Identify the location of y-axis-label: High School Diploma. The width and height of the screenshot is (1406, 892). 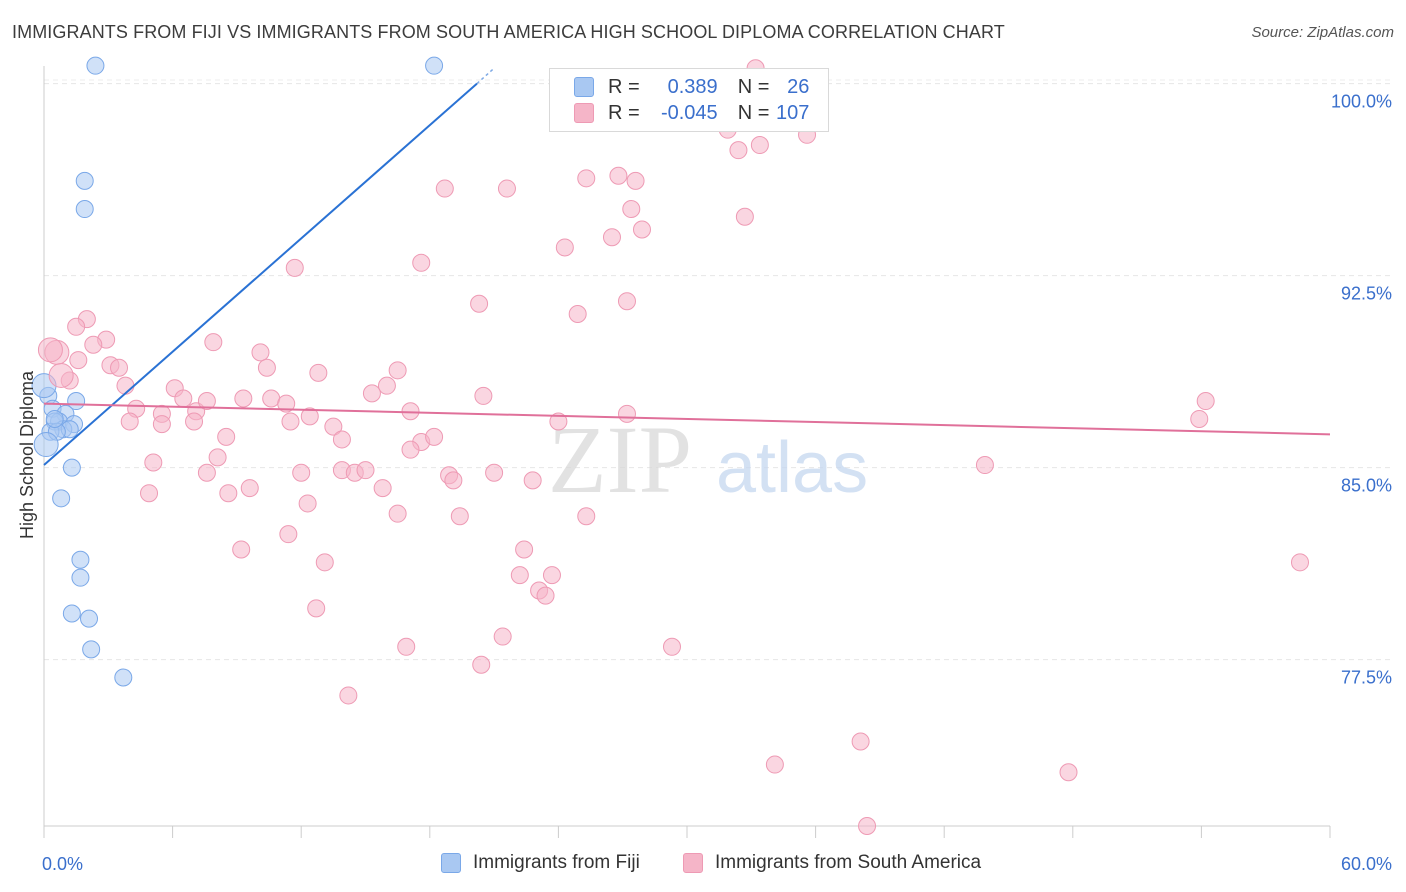
(27, 454).